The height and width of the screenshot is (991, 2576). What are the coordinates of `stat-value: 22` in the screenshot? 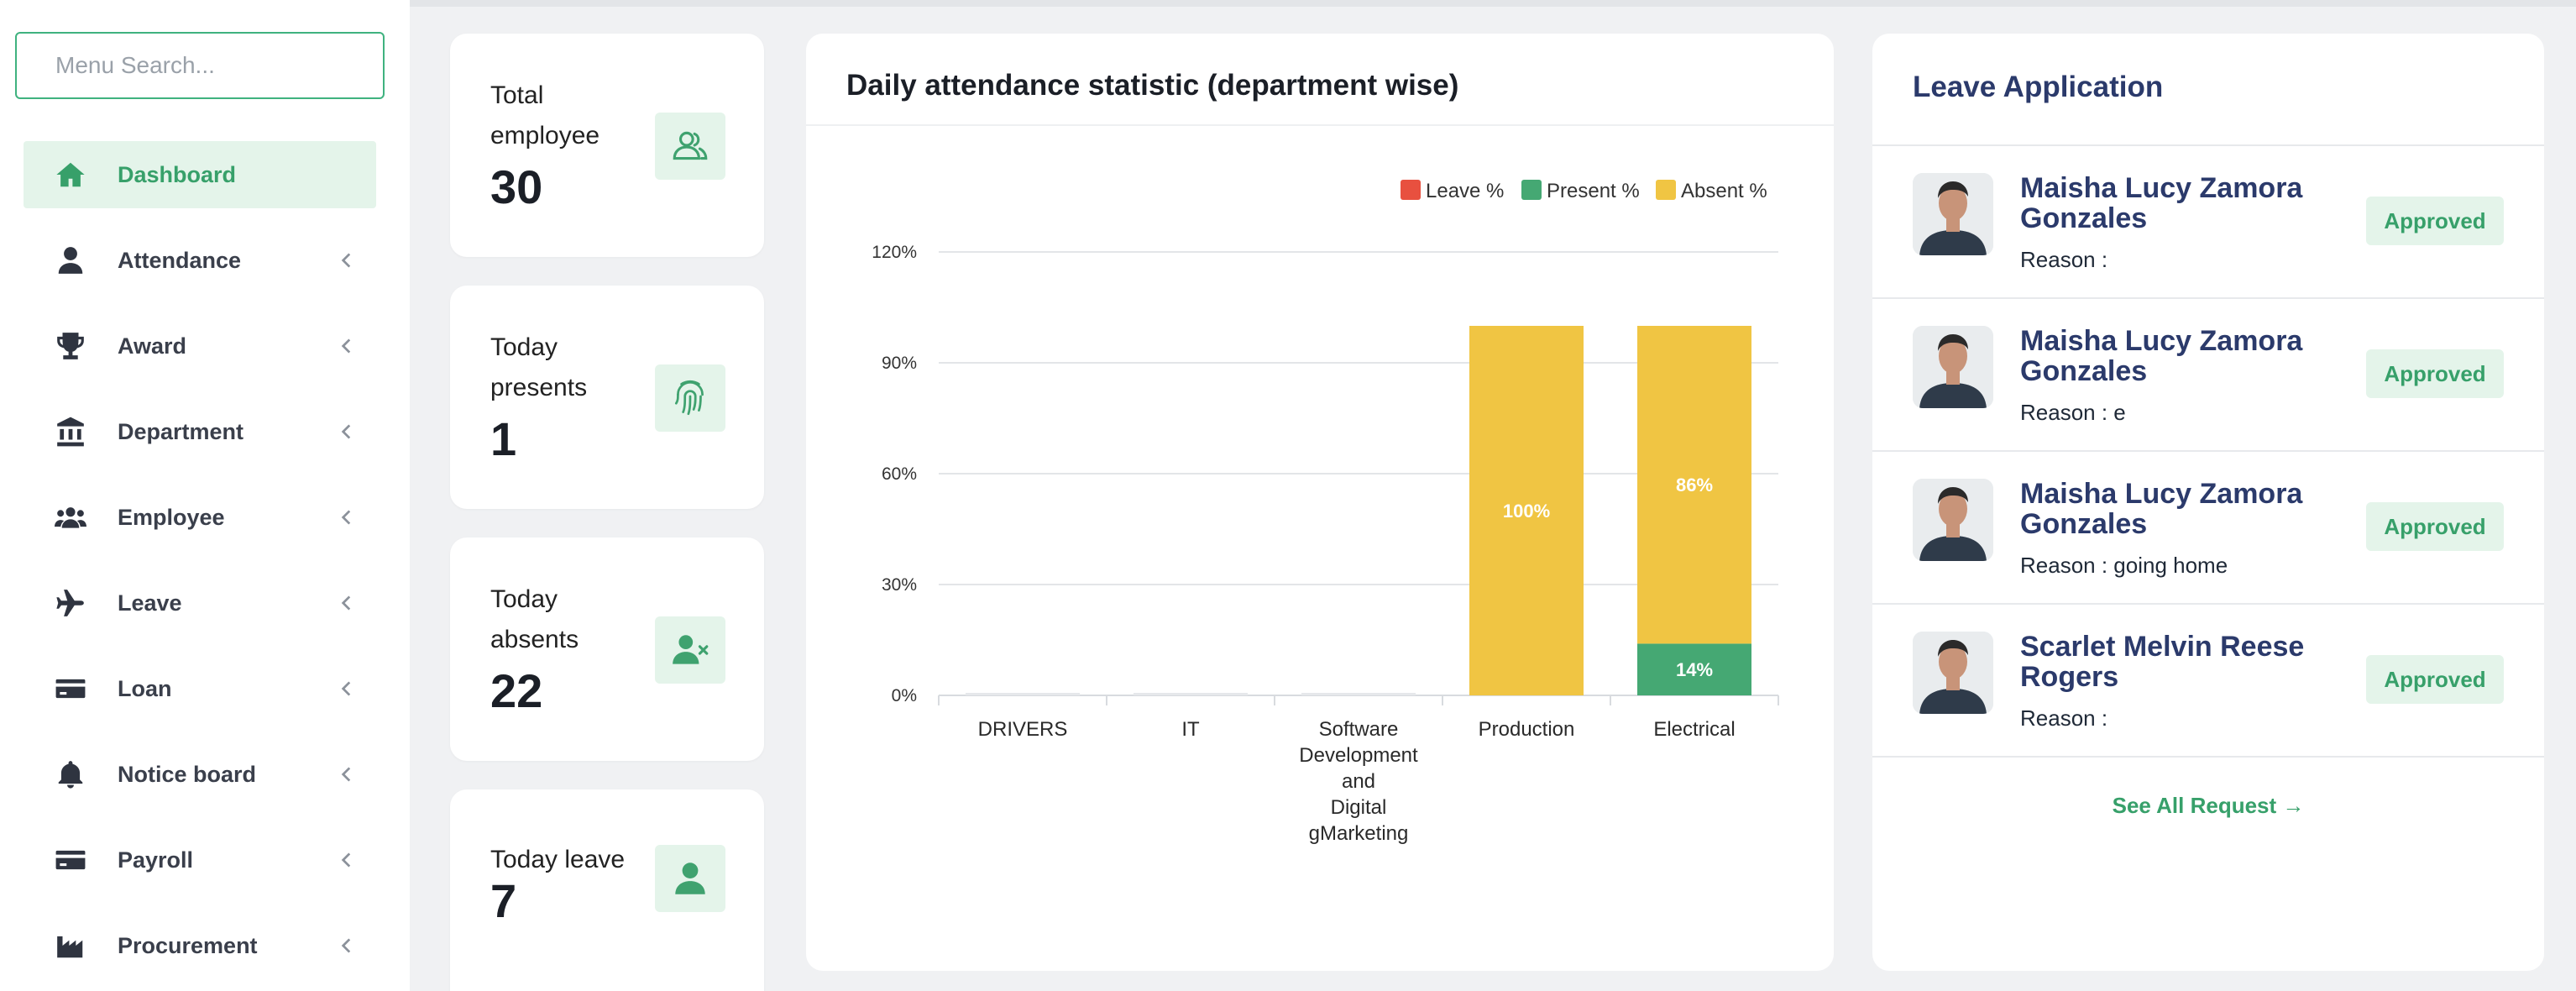 It's located at (516, 691).